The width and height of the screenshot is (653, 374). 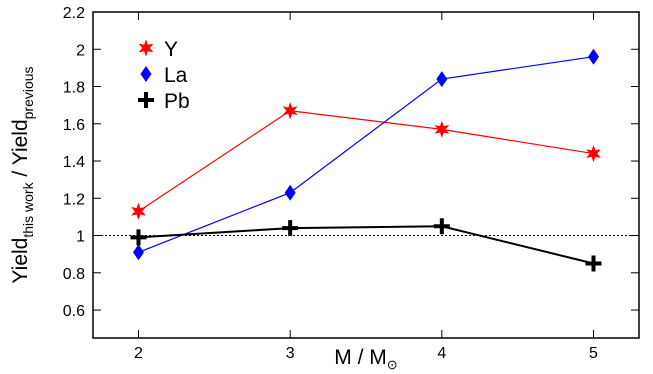 What do you see at coordinates (74, 162) in the screenshot?
I see `y-tick-label: 1.4` at bounding box center [74, 162].